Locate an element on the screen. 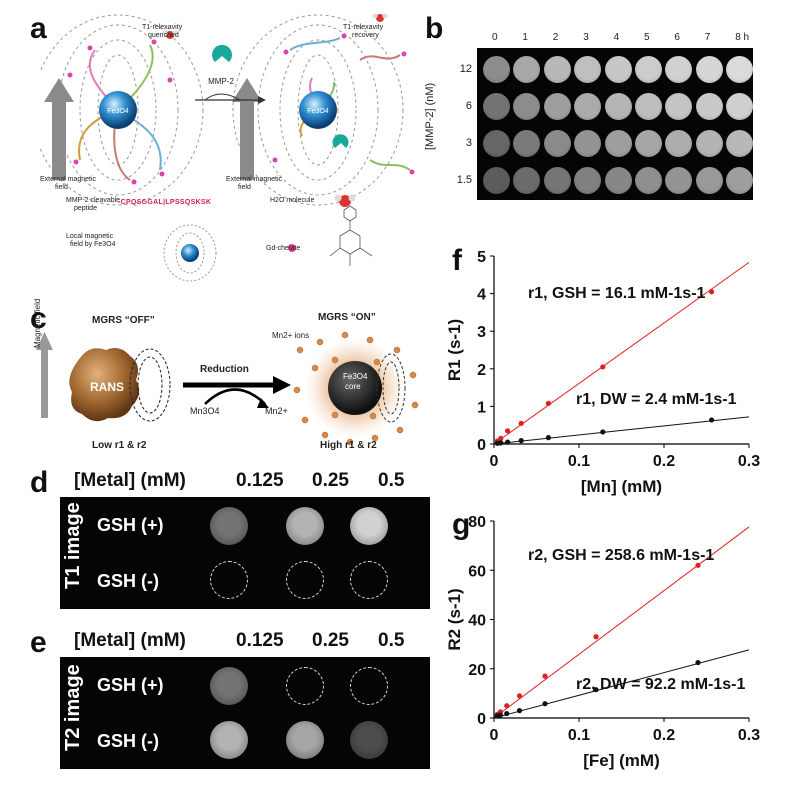  fe3o4-core-icon is located at coordinates (355, 388).